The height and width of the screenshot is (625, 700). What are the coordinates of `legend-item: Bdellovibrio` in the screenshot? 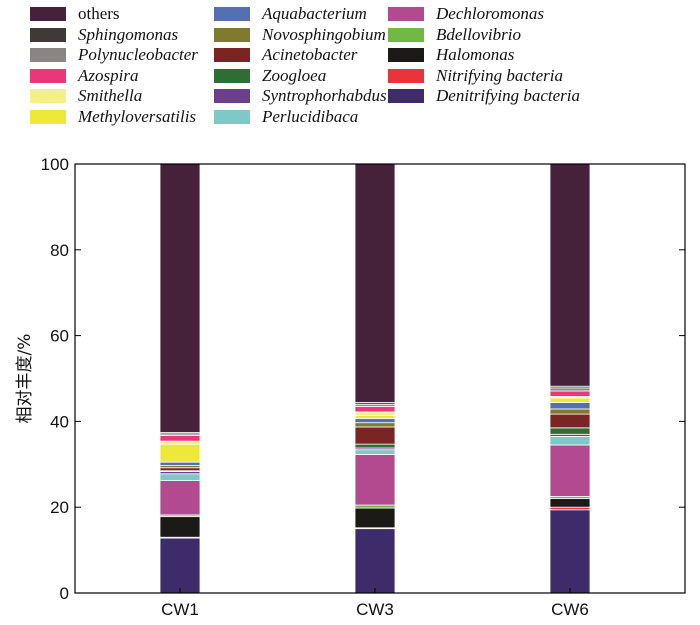 It's located at (508, 35).